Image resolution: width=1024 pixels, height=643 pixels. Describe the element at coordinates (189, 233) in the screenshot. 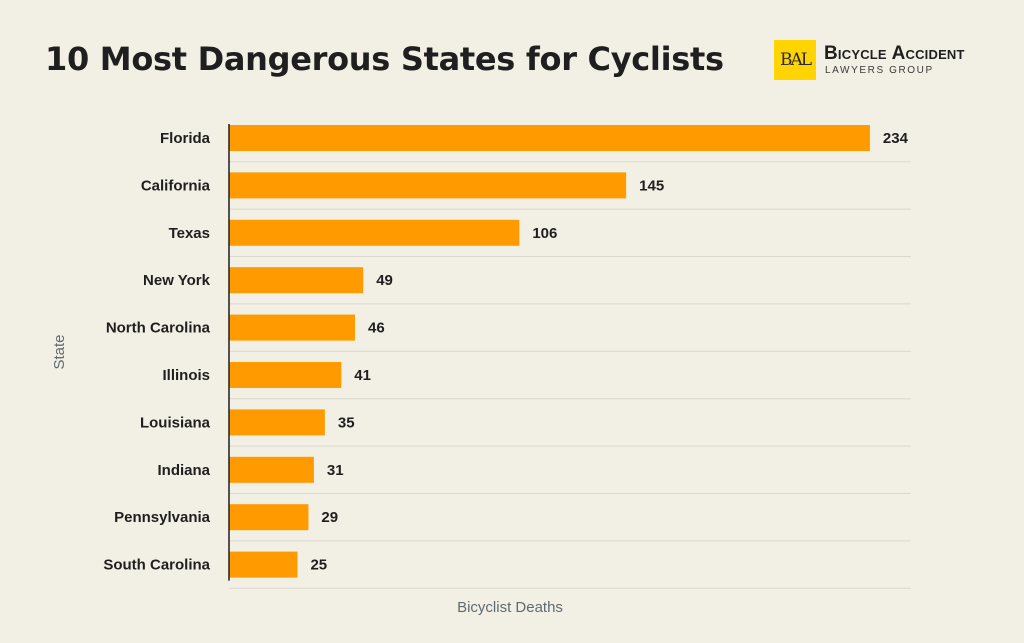

I see `category-label: Texas` at that location.